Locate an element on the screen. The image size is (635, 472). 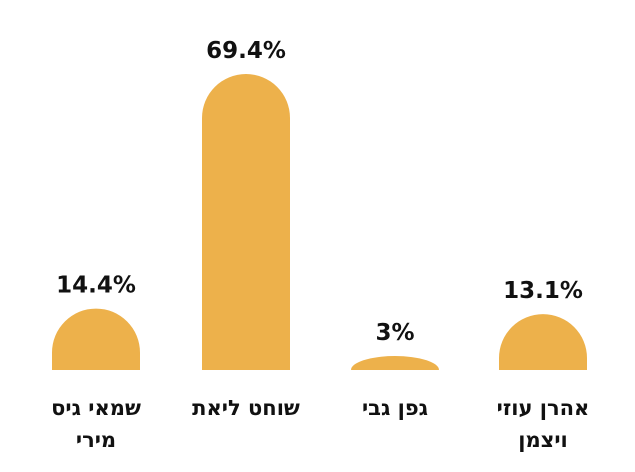
category-label-1-line-1: שמאי גיס is located at coordinates (96, 408).